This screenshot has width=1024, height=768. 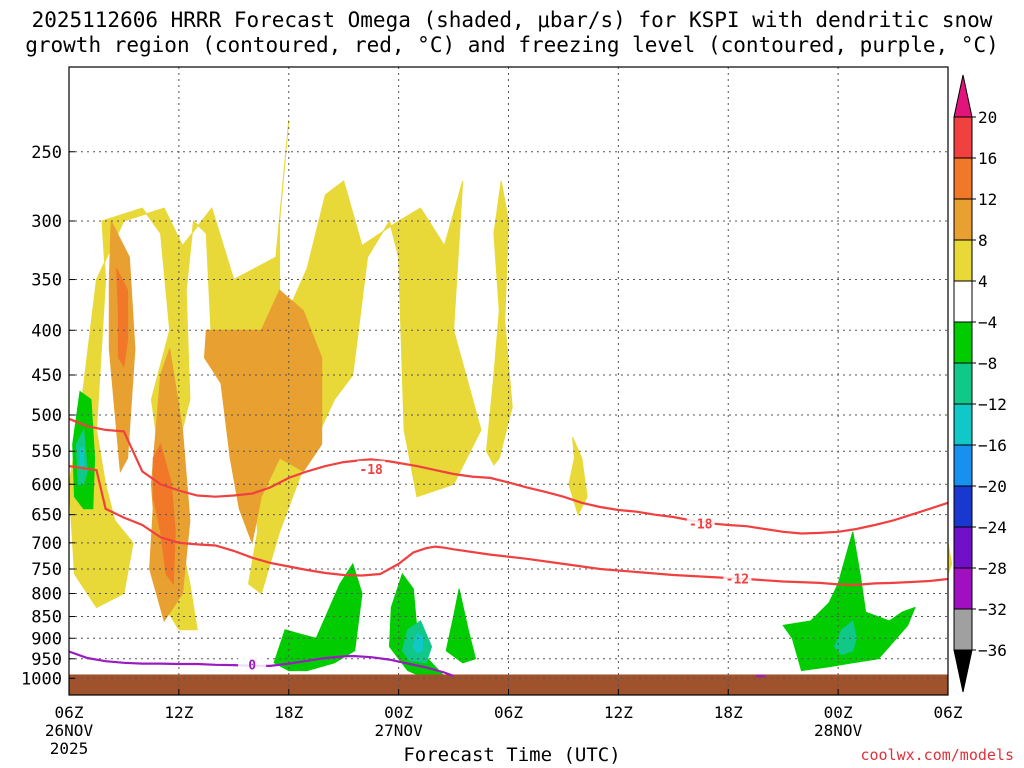 I want to click on y-tick-label-750: 750, so click(x=46, y=570).